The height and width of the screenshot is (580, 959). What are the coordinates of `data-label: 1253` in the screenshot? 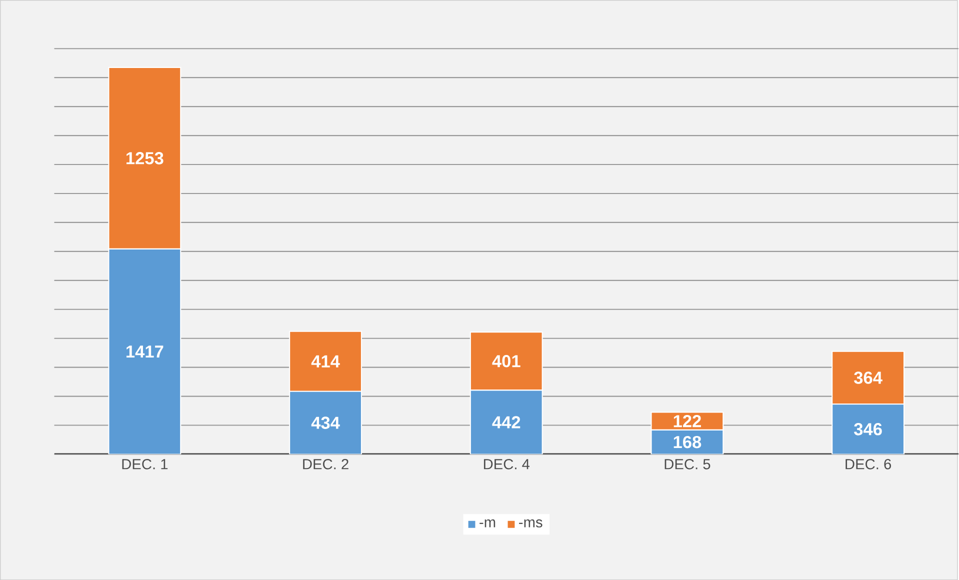 It's located at (145, 158).